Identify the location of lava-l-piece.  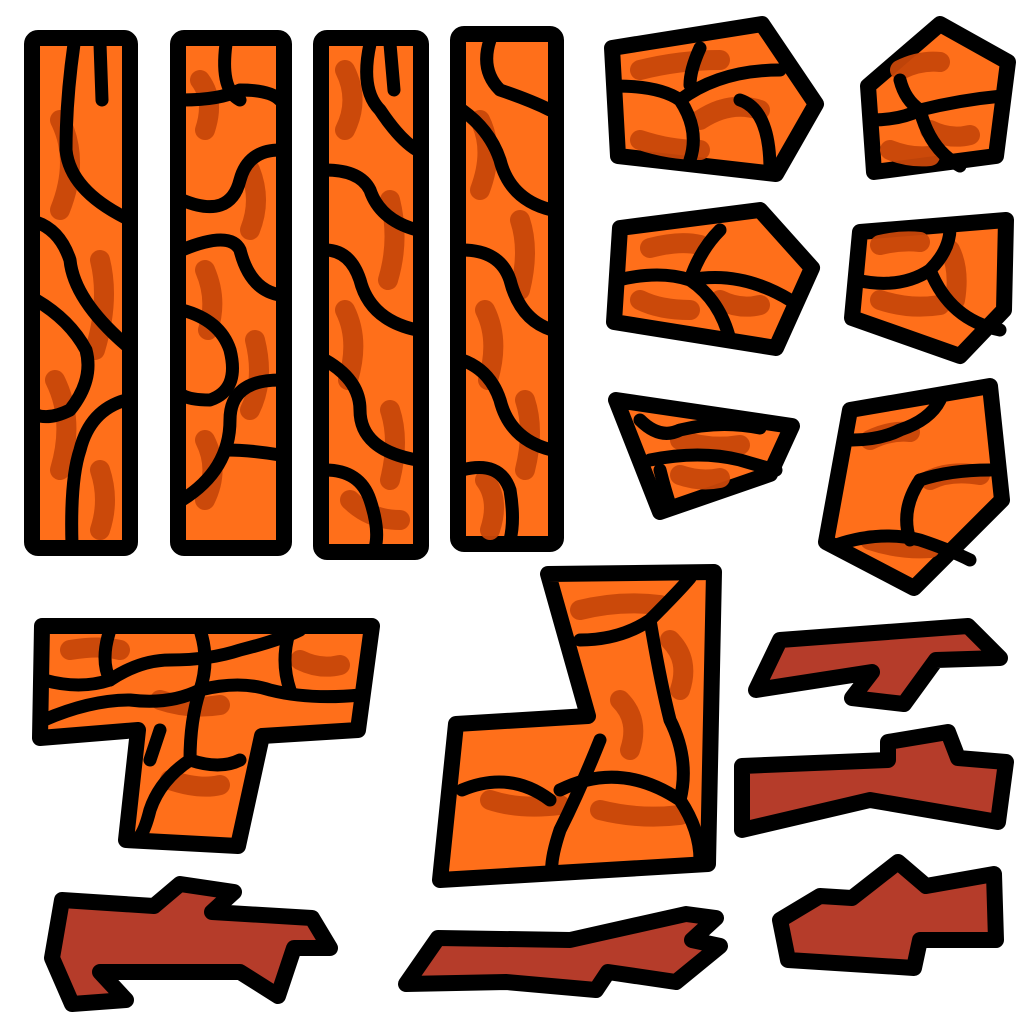
(577, 726).